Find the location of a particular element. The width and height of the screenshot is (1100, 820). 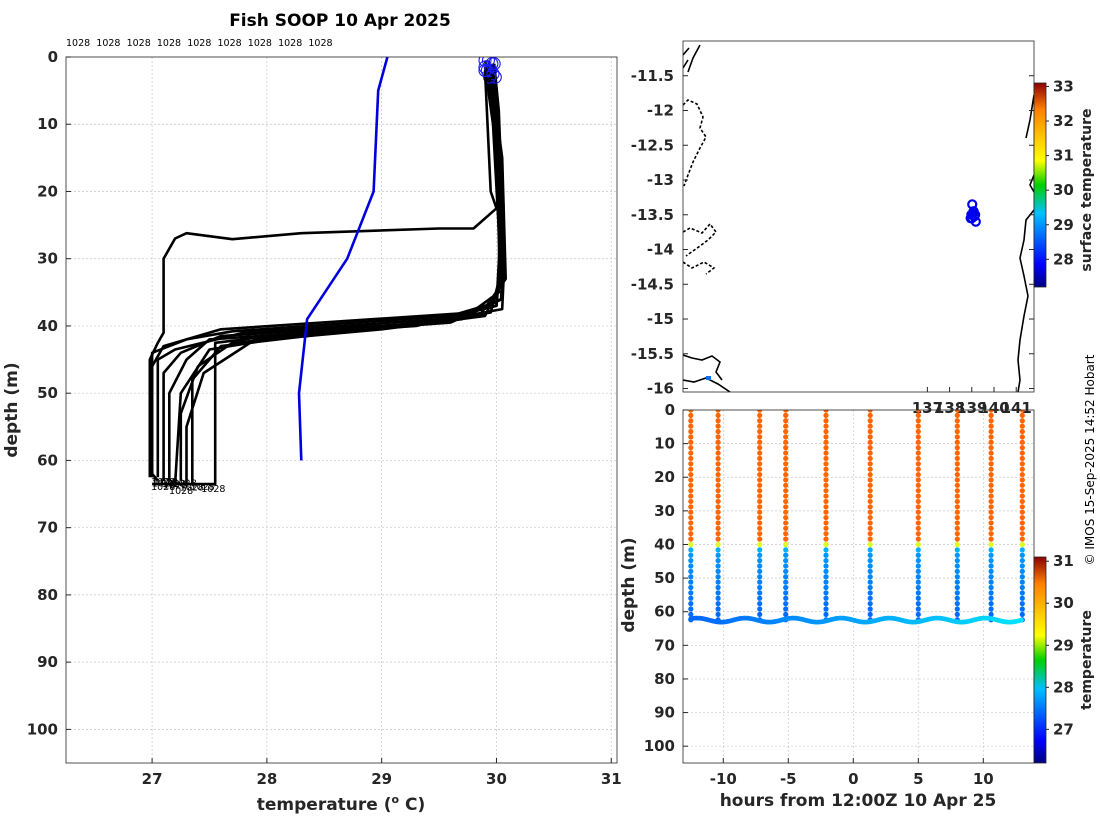

section-x-tick-label: 5 is located at coordinates (918, 779).